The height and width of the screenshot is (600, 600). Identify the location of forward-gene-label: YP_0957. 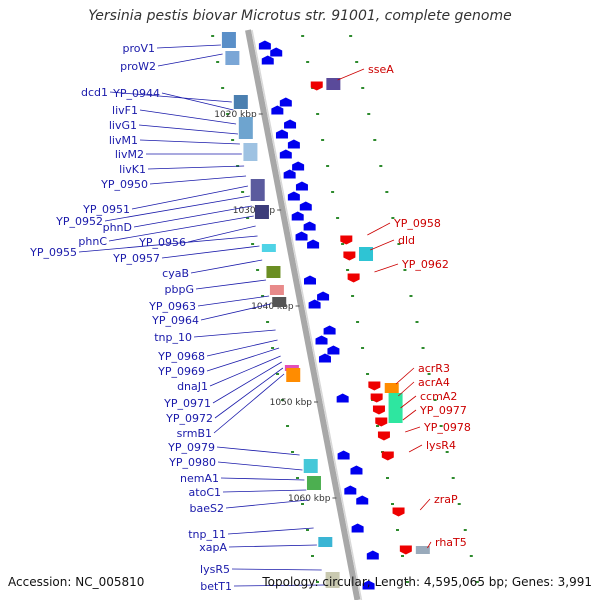
(136, 258).